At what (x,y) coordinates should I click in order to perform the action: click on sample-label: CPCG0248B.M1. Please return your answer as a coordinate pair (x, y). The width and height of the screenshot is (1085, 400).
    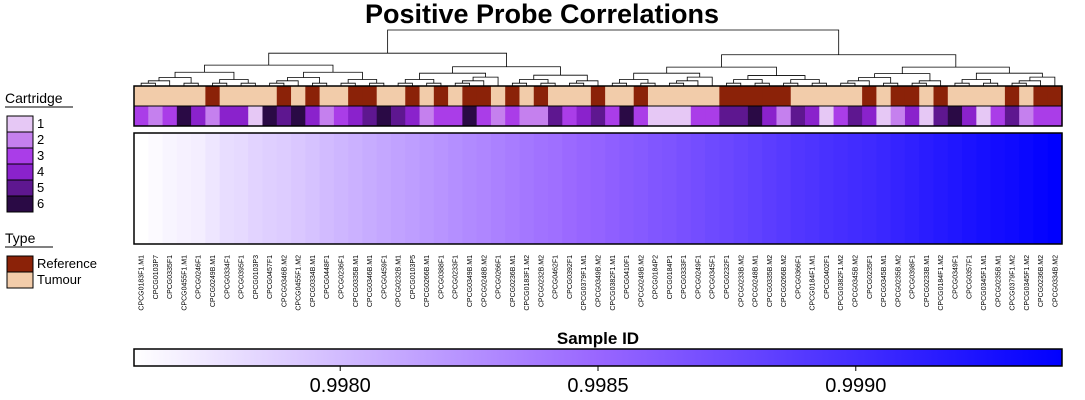
    Looking at the image, I should click on (756, 281).